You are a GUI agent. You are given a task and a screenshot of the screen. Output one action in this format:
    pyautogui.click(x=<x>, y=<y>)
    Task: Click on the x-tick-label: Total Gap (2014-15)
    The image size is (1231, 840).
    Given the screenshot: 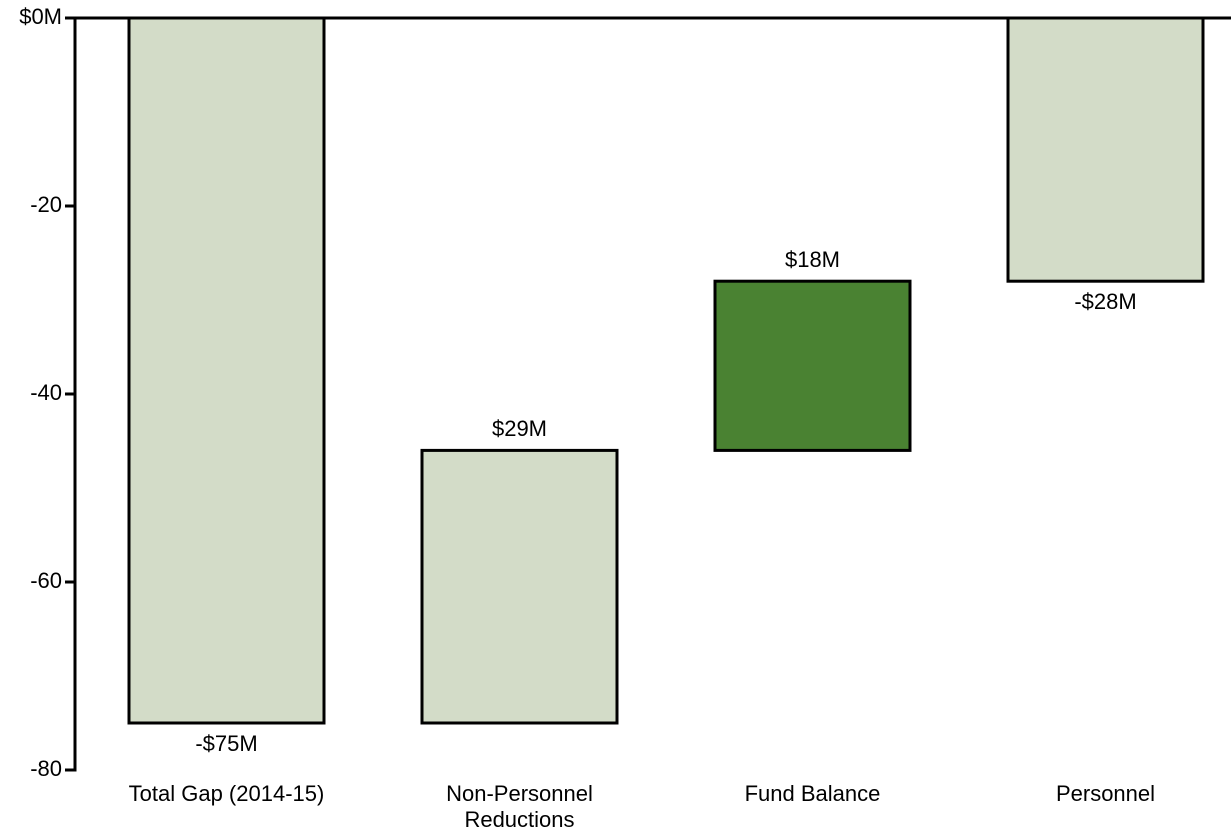 What is the action you would take?
    pyautogui.click(x=226, y=793)
    